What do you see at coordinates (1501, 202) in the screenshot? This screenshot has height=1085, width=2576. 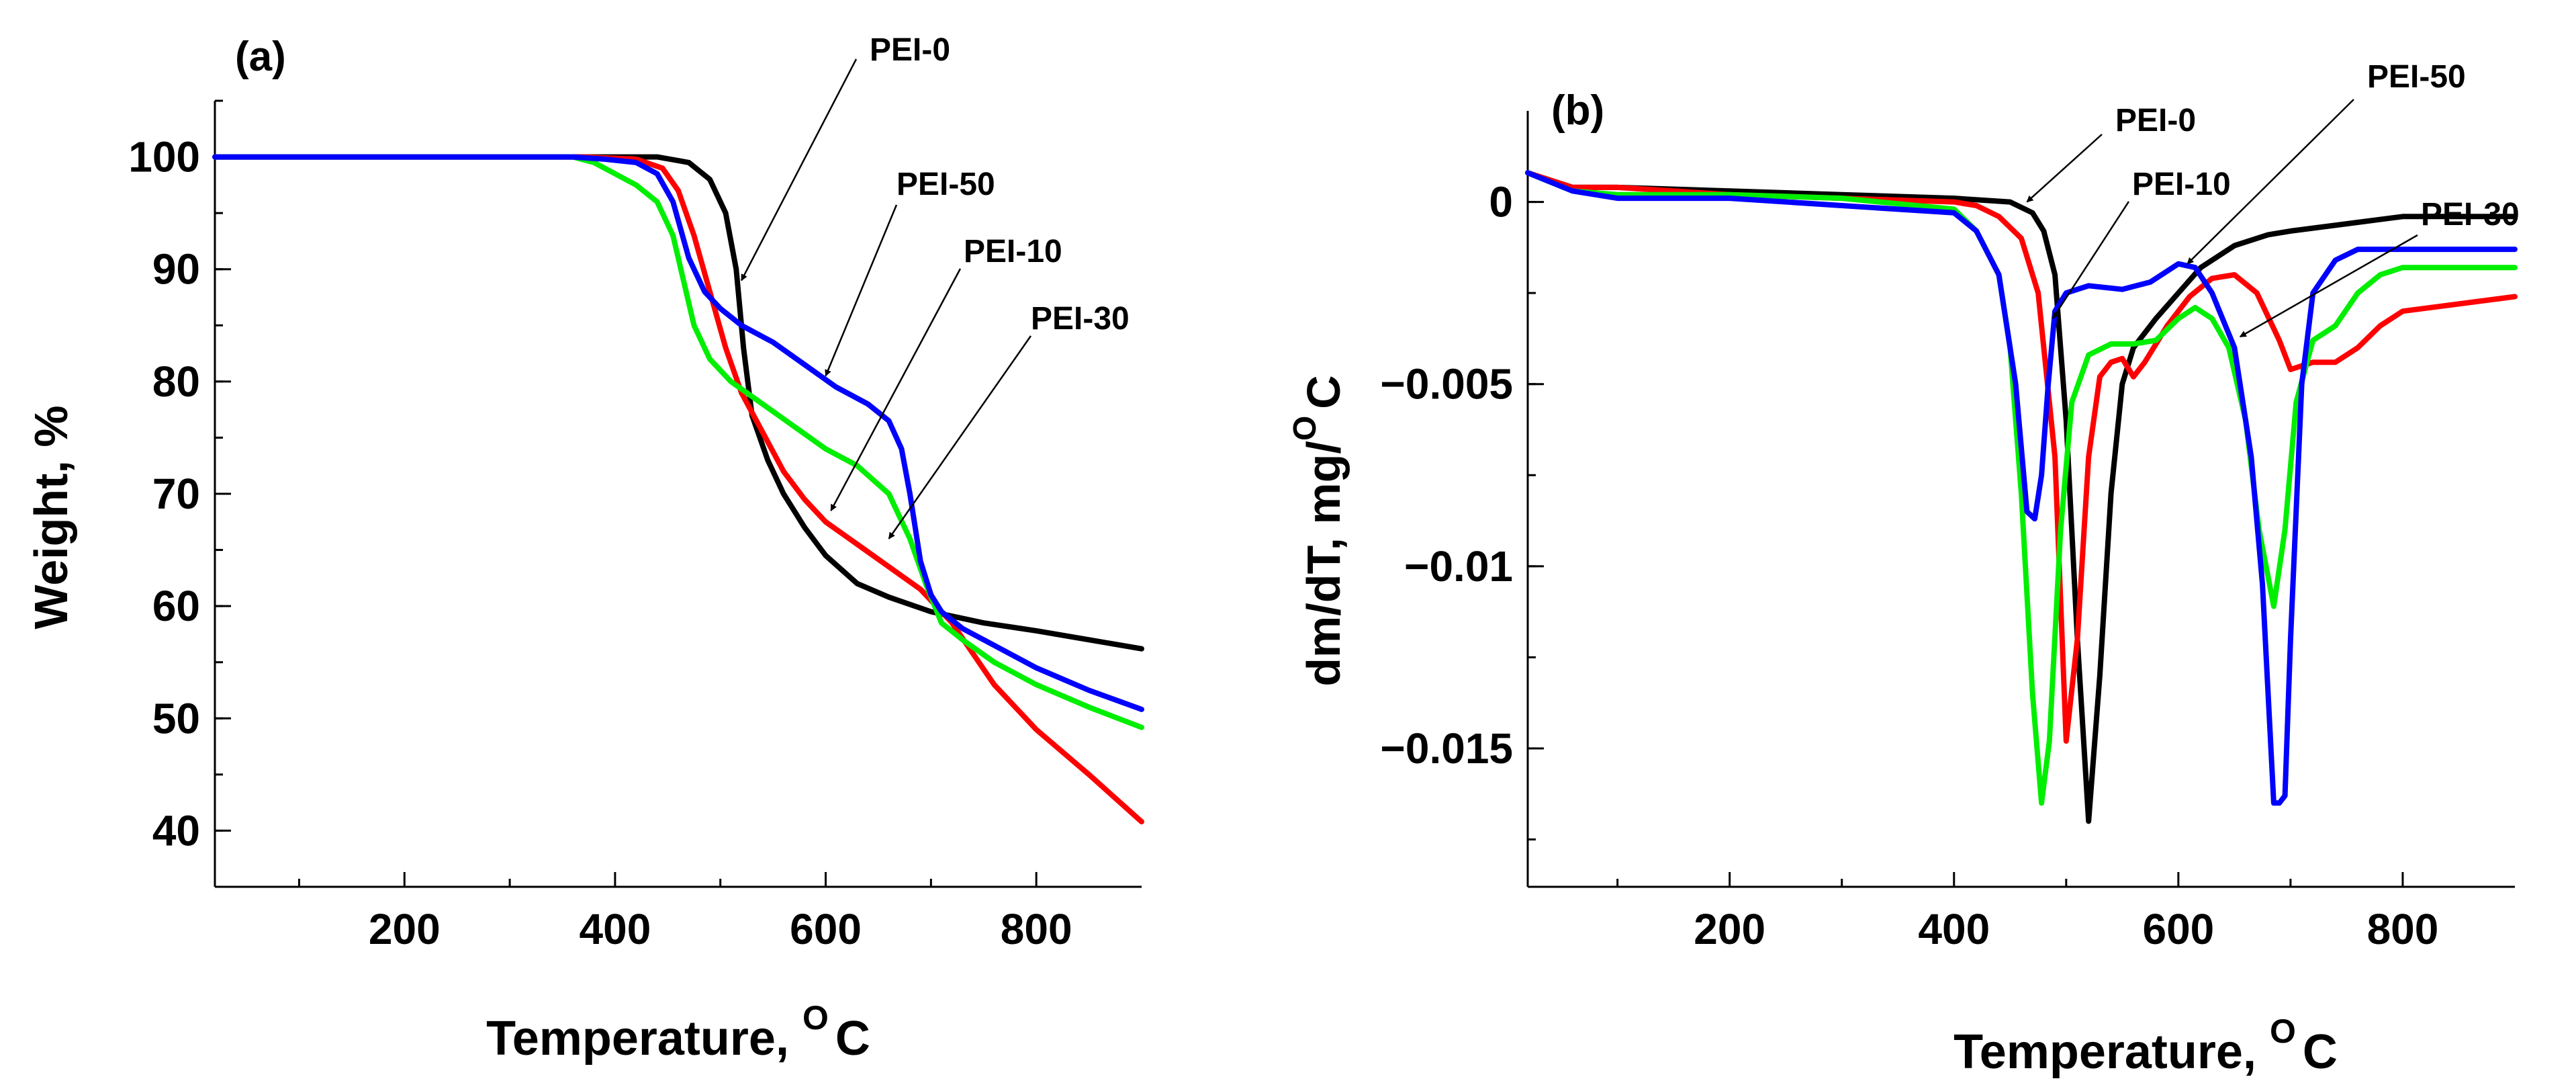 I see `b-y-tick-label: 0` at bounding box center [1501, 202].